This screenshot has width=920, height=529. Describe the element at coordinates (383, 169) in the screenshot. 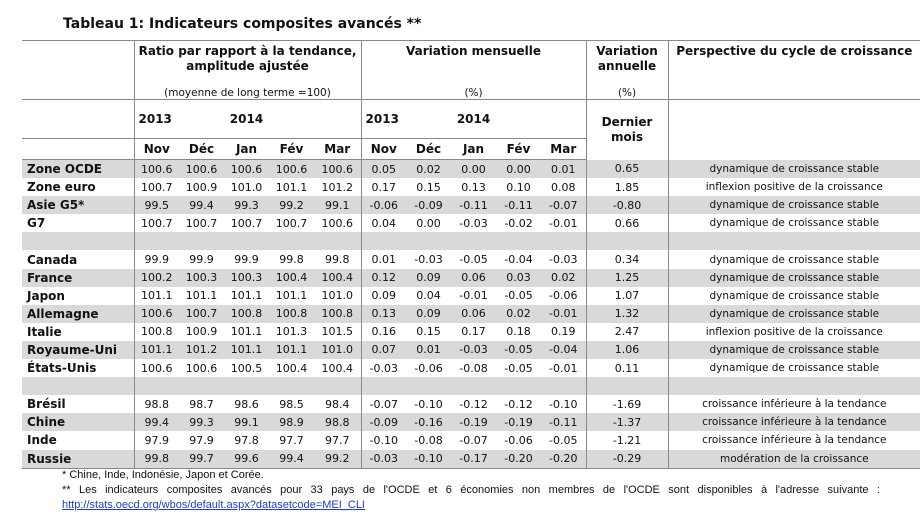

I see `variation-cell: 0.05` at that location.